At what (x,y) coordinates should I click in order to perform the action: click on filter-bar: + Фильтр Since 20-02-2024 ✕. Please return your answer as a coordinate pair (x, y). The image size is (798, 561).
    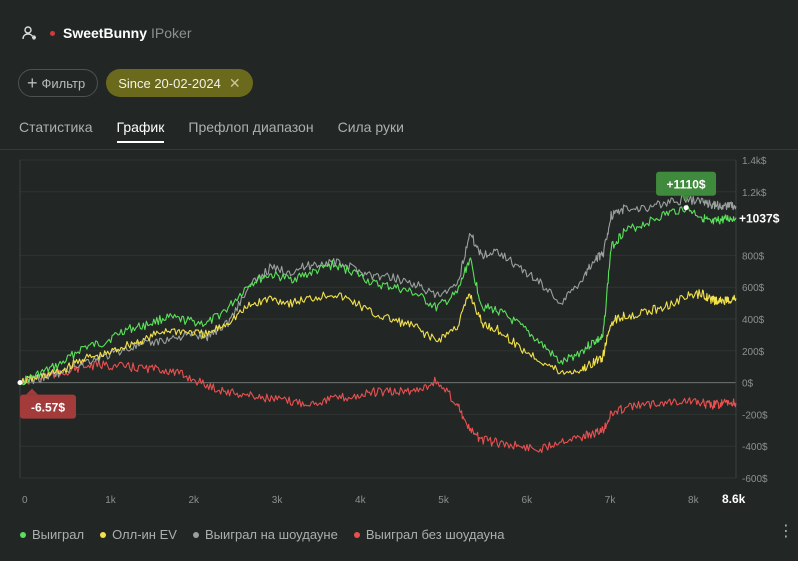
    Looking at the image, I should click on (135, 83).